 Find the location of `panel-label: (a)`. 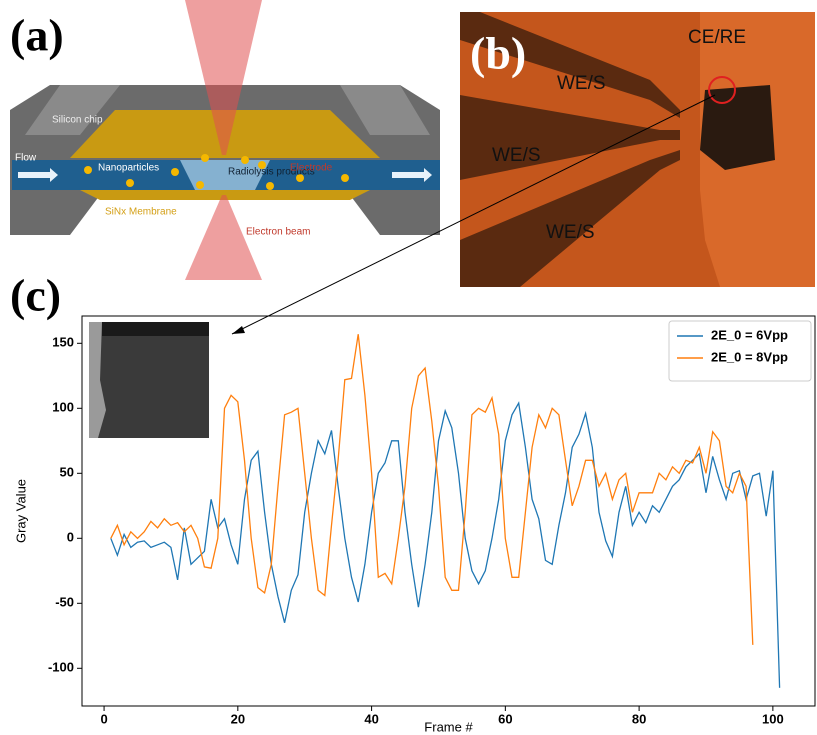

panel-label: (a) is located at coordinates (37, 35).